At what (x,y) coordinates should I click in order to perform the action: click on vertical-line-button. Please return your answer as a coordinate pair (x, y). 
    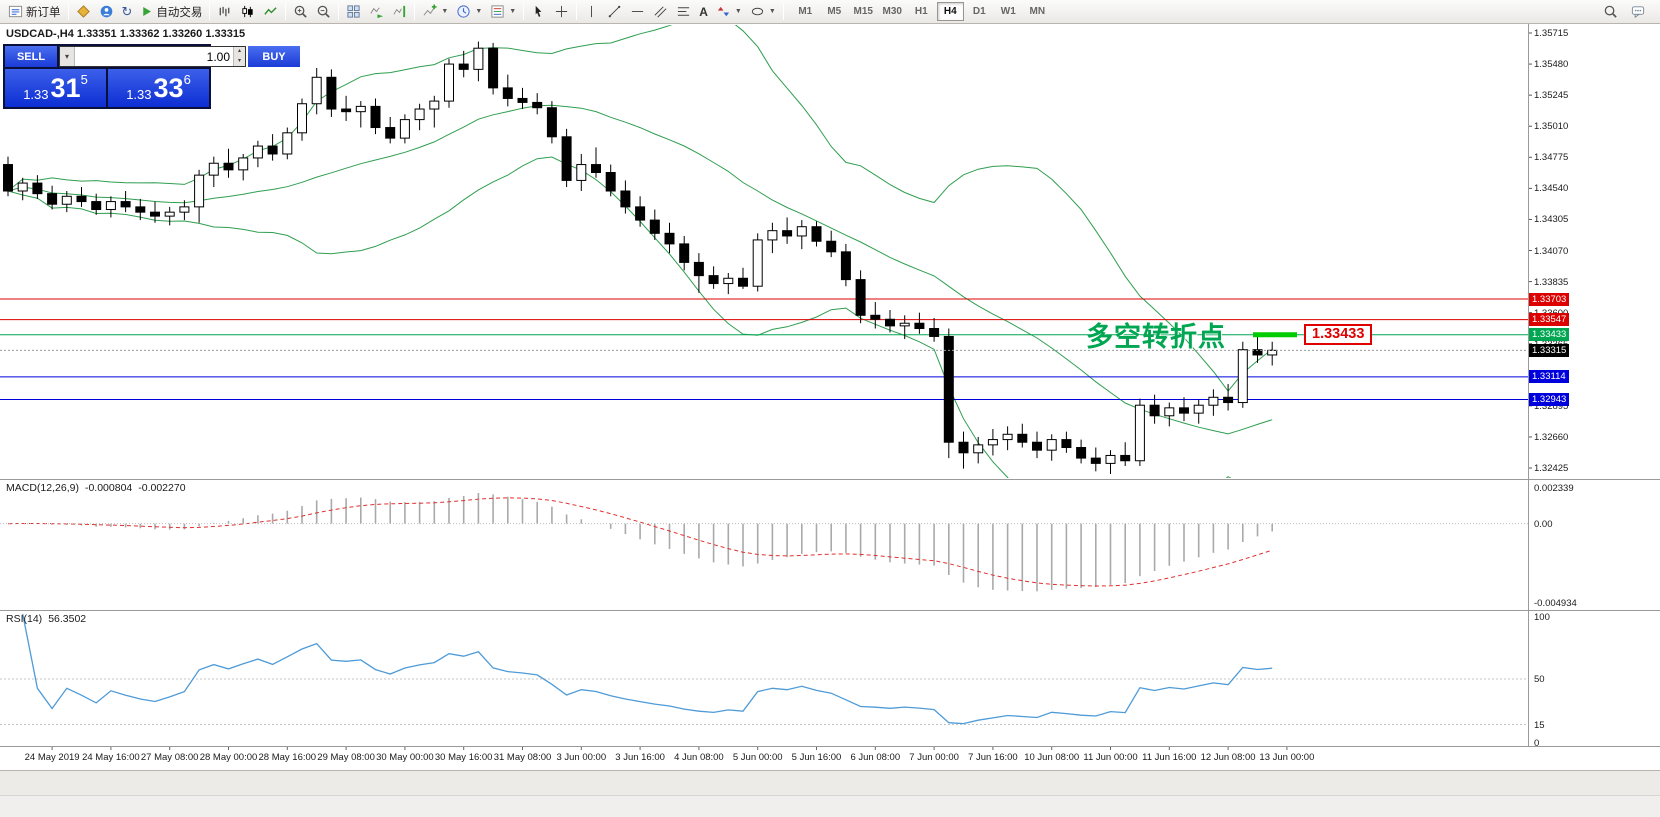
    Looking at the image, I should click on (591, 11).